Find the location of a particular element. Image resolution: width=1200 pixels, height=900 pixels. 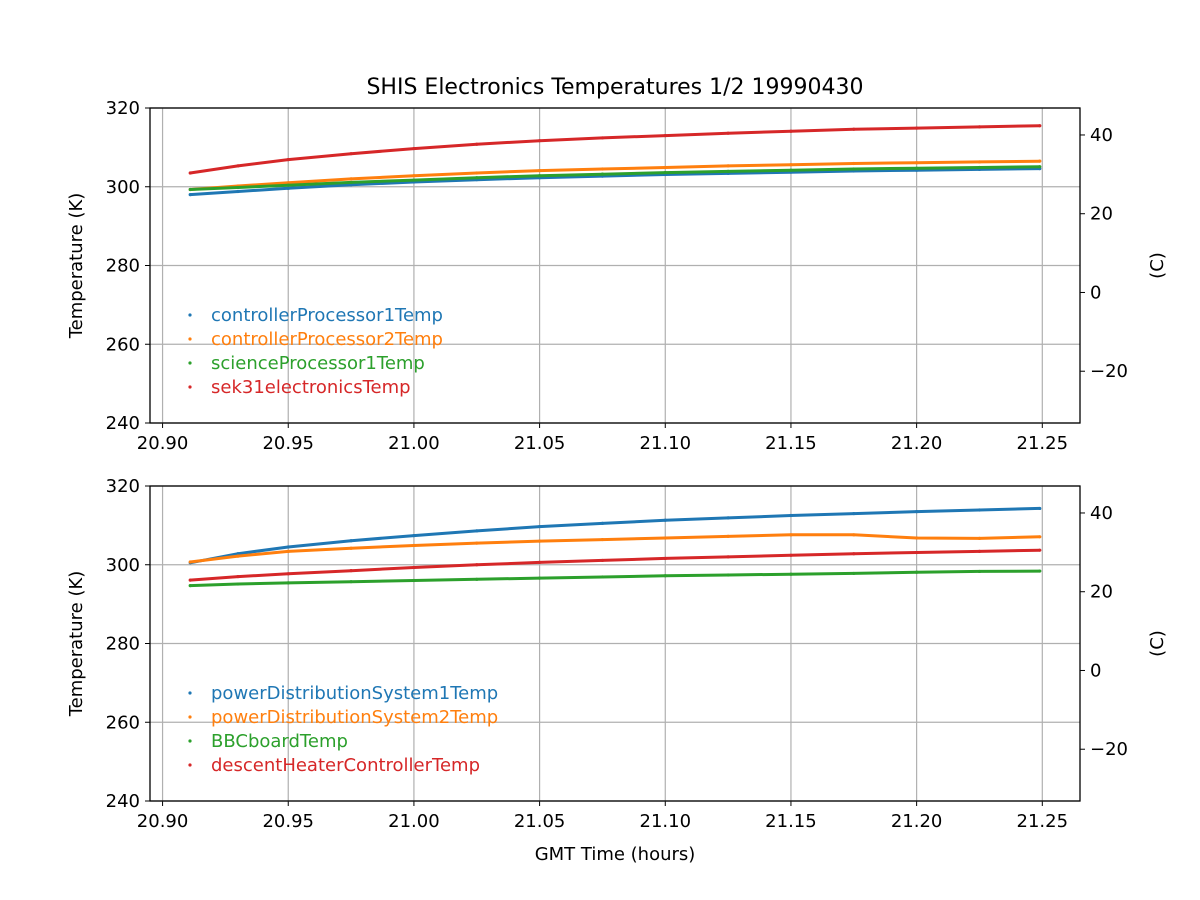

y2-axis-label: (C) is located at coordinates (1157, 643).